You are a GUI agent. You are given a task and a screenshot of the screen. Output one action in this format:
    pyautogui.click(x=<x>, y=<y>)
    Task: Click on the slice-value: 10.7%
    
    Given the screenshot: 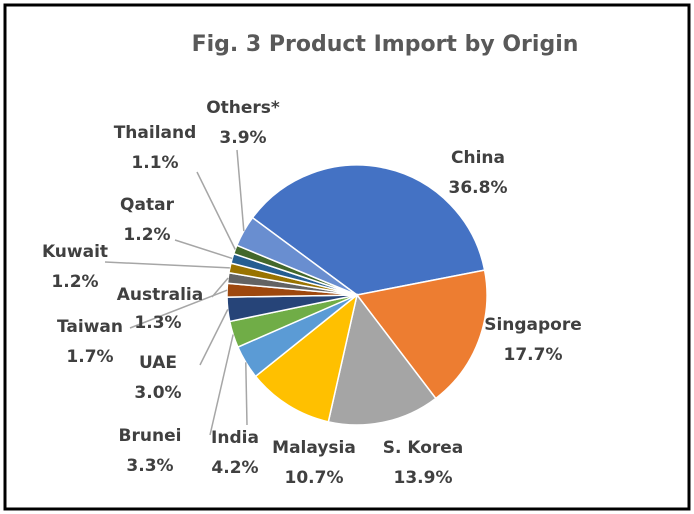 What is the action you would take?
    pyautogui.click(x=314, y=478)
    